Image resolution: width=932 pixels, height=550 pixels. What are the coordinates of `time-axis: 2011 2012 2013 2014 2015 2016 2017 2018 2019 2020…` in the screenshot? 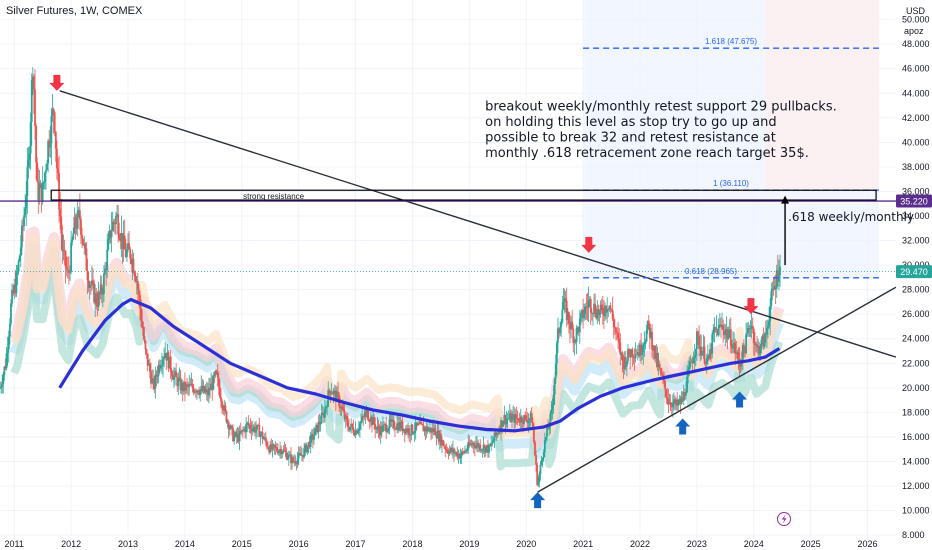 It's located at (466, 544).